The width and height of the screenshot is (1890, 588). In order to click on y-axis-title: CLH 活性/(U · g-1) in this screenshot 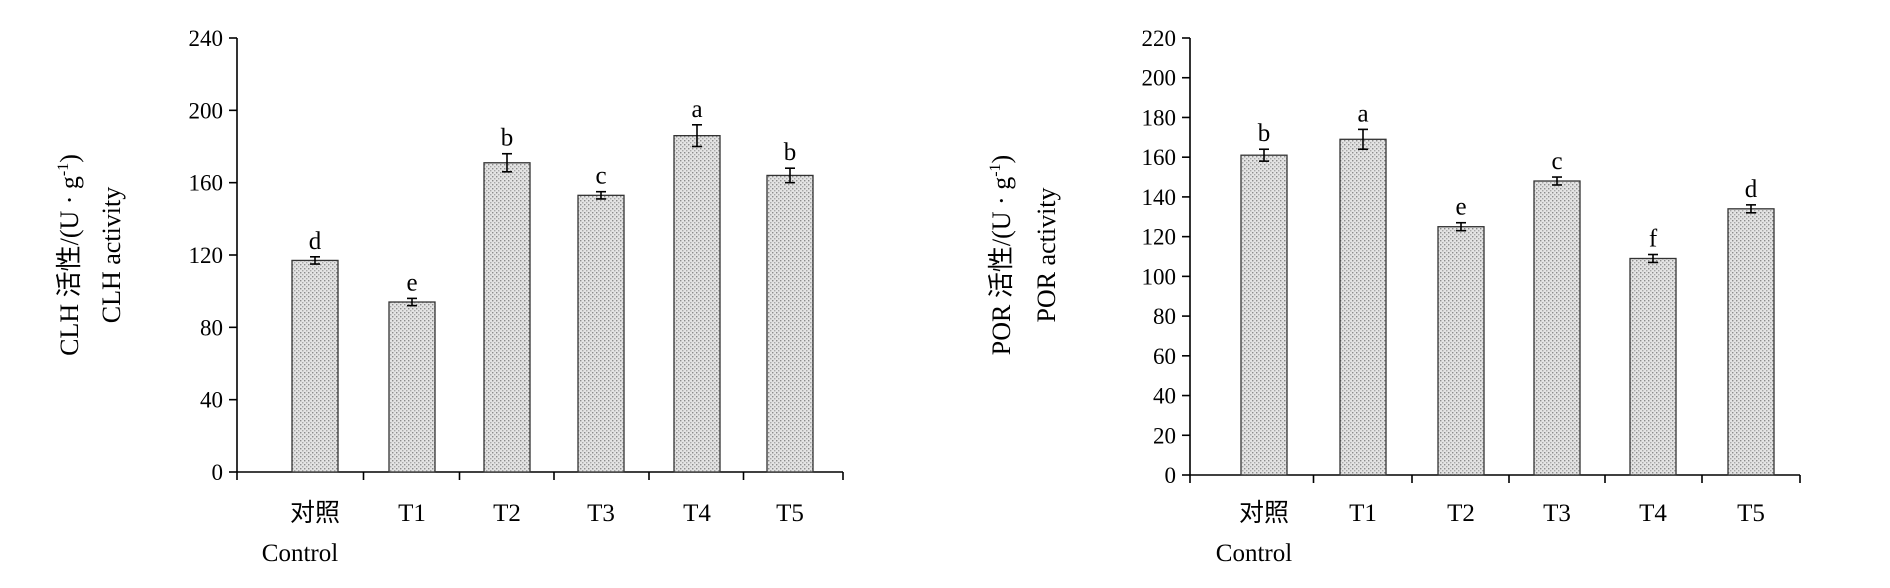, I will do `click(69, 255)`.